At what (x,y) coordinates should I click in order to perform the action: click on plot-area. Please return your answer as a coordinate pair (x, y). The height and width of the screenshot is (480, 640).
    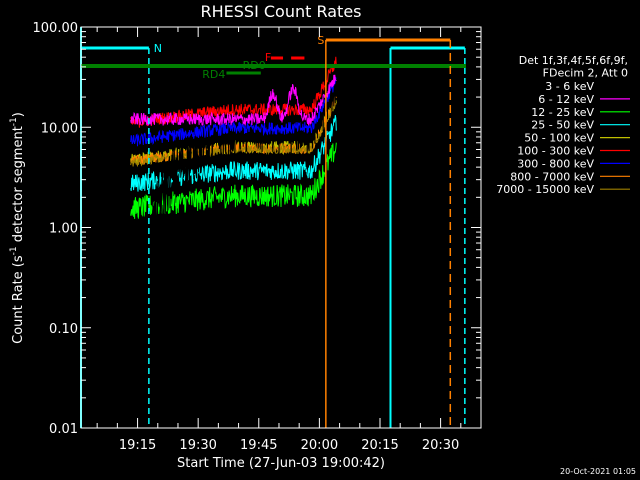
    Looking at the image, I should click on (233, 164).